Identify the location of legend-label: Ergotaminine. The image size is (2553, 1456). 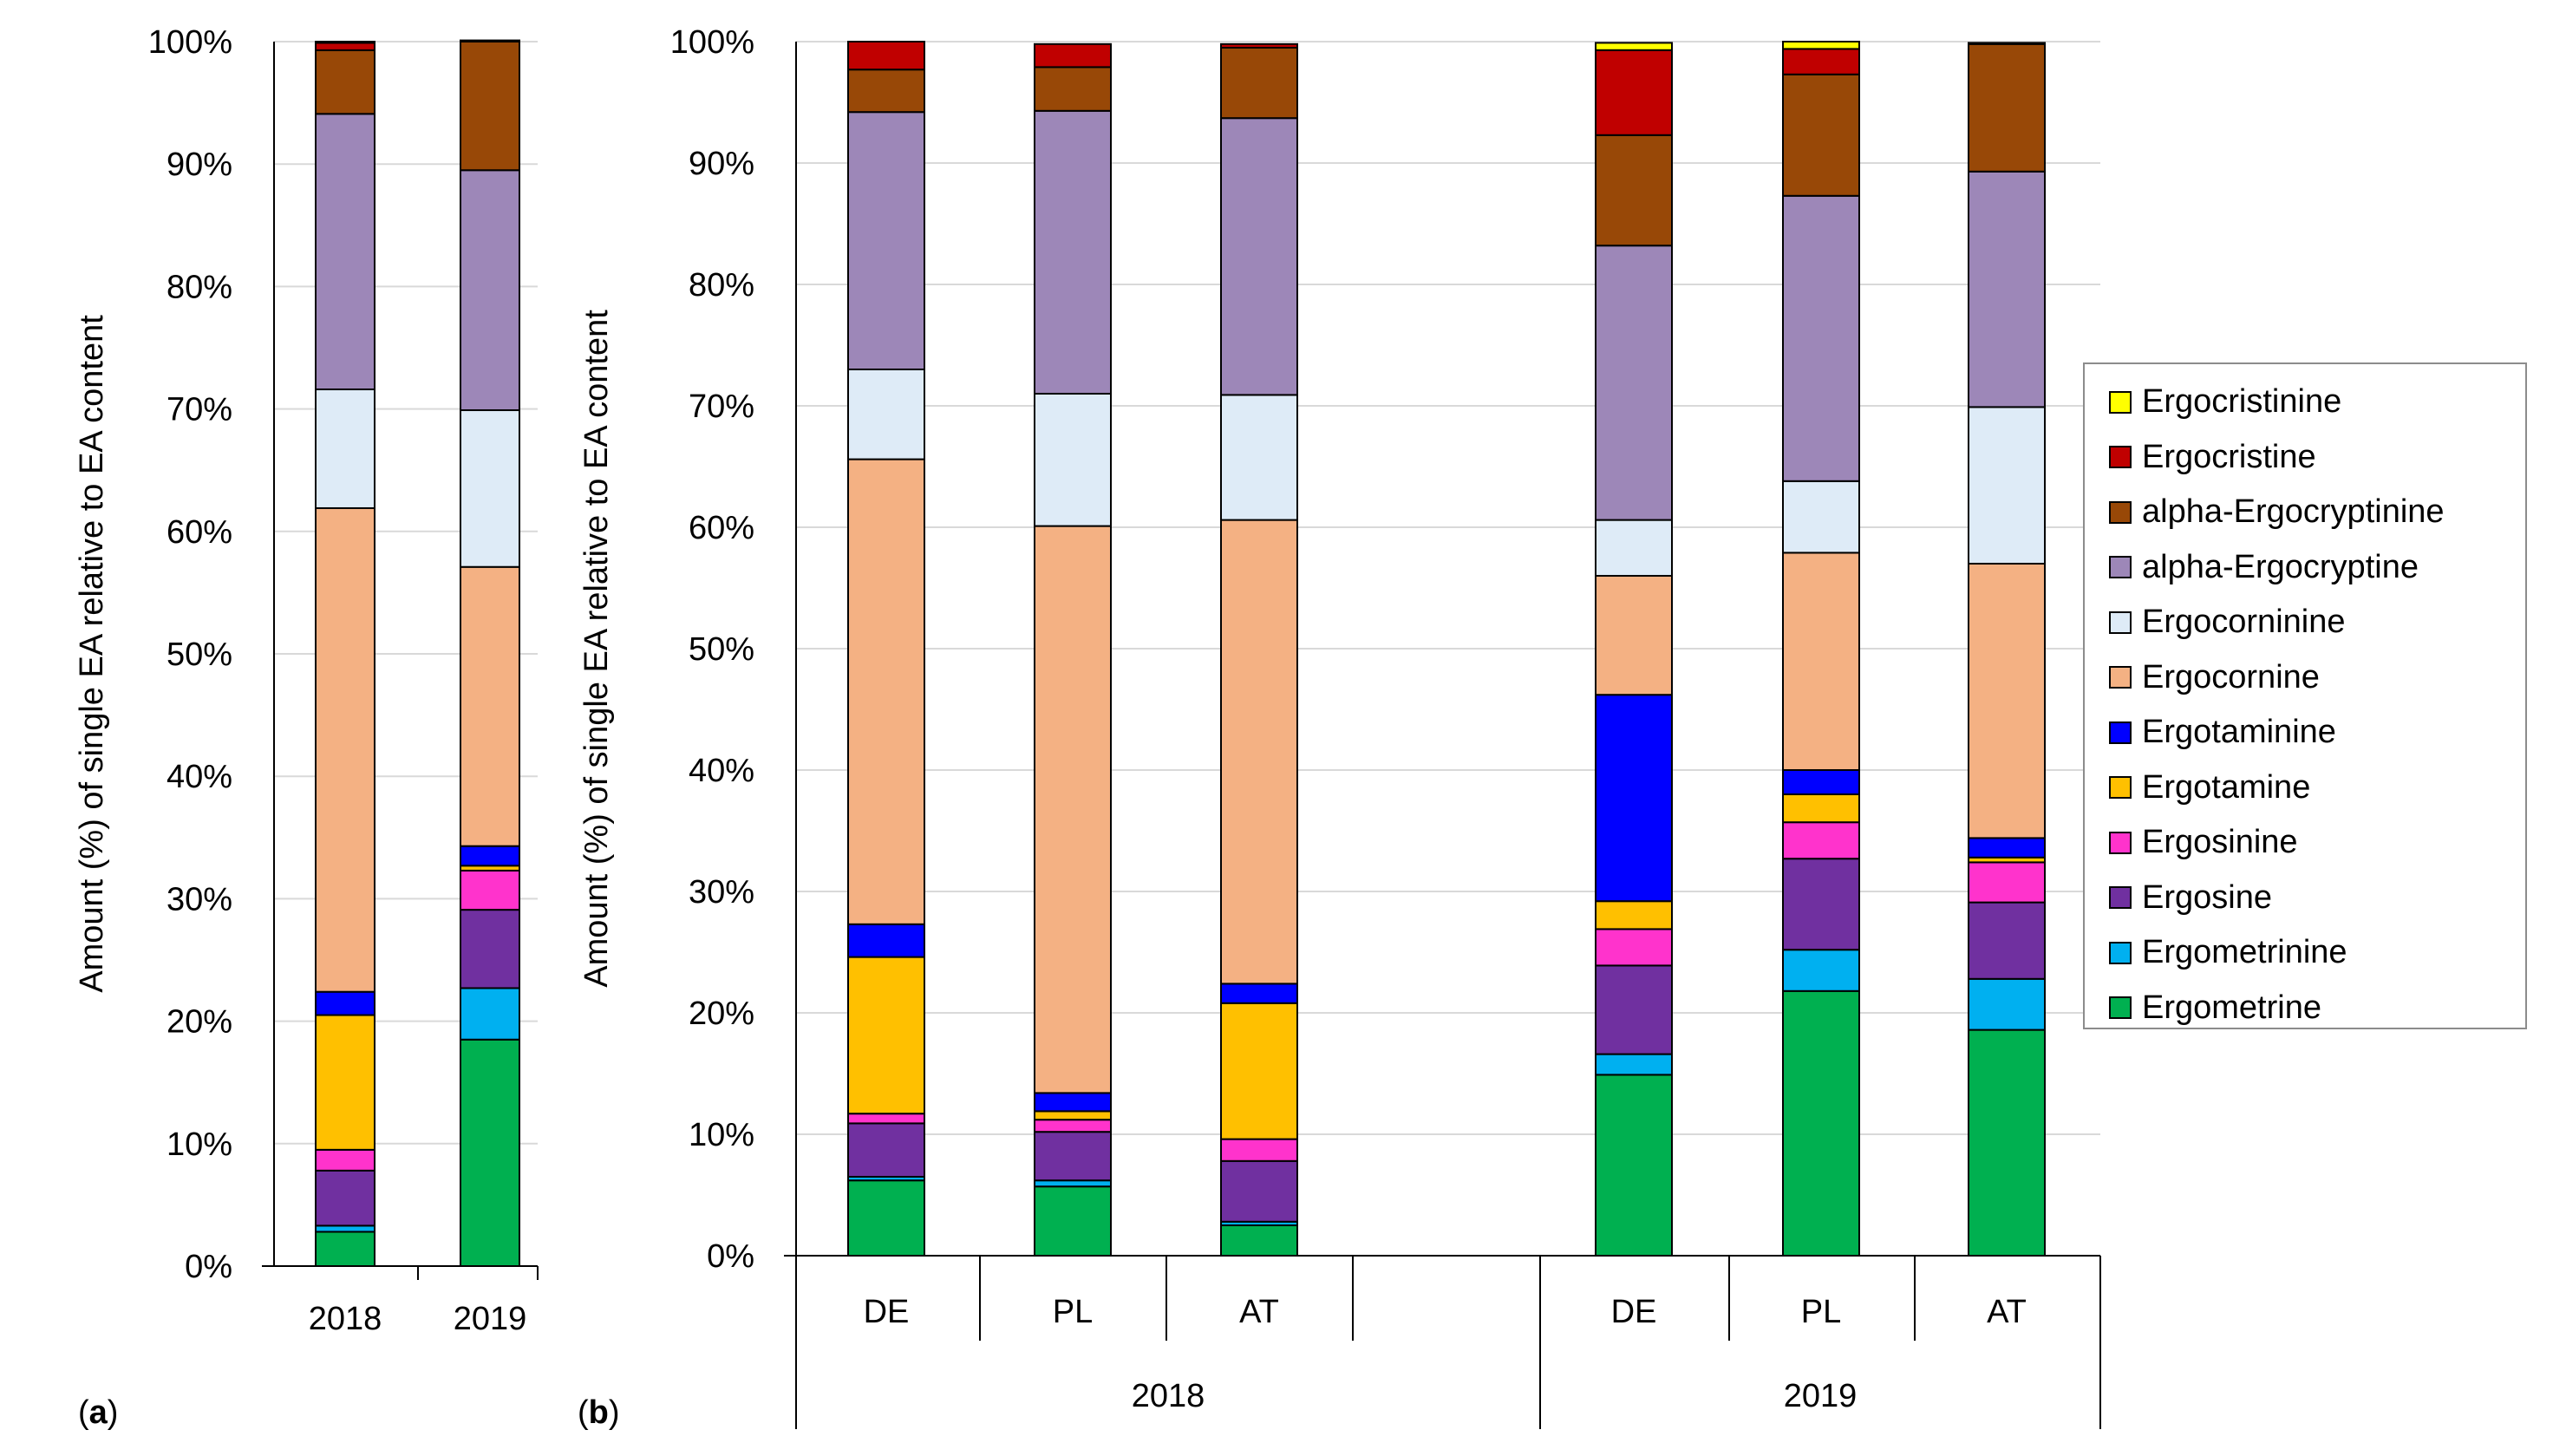
(2239, 732).